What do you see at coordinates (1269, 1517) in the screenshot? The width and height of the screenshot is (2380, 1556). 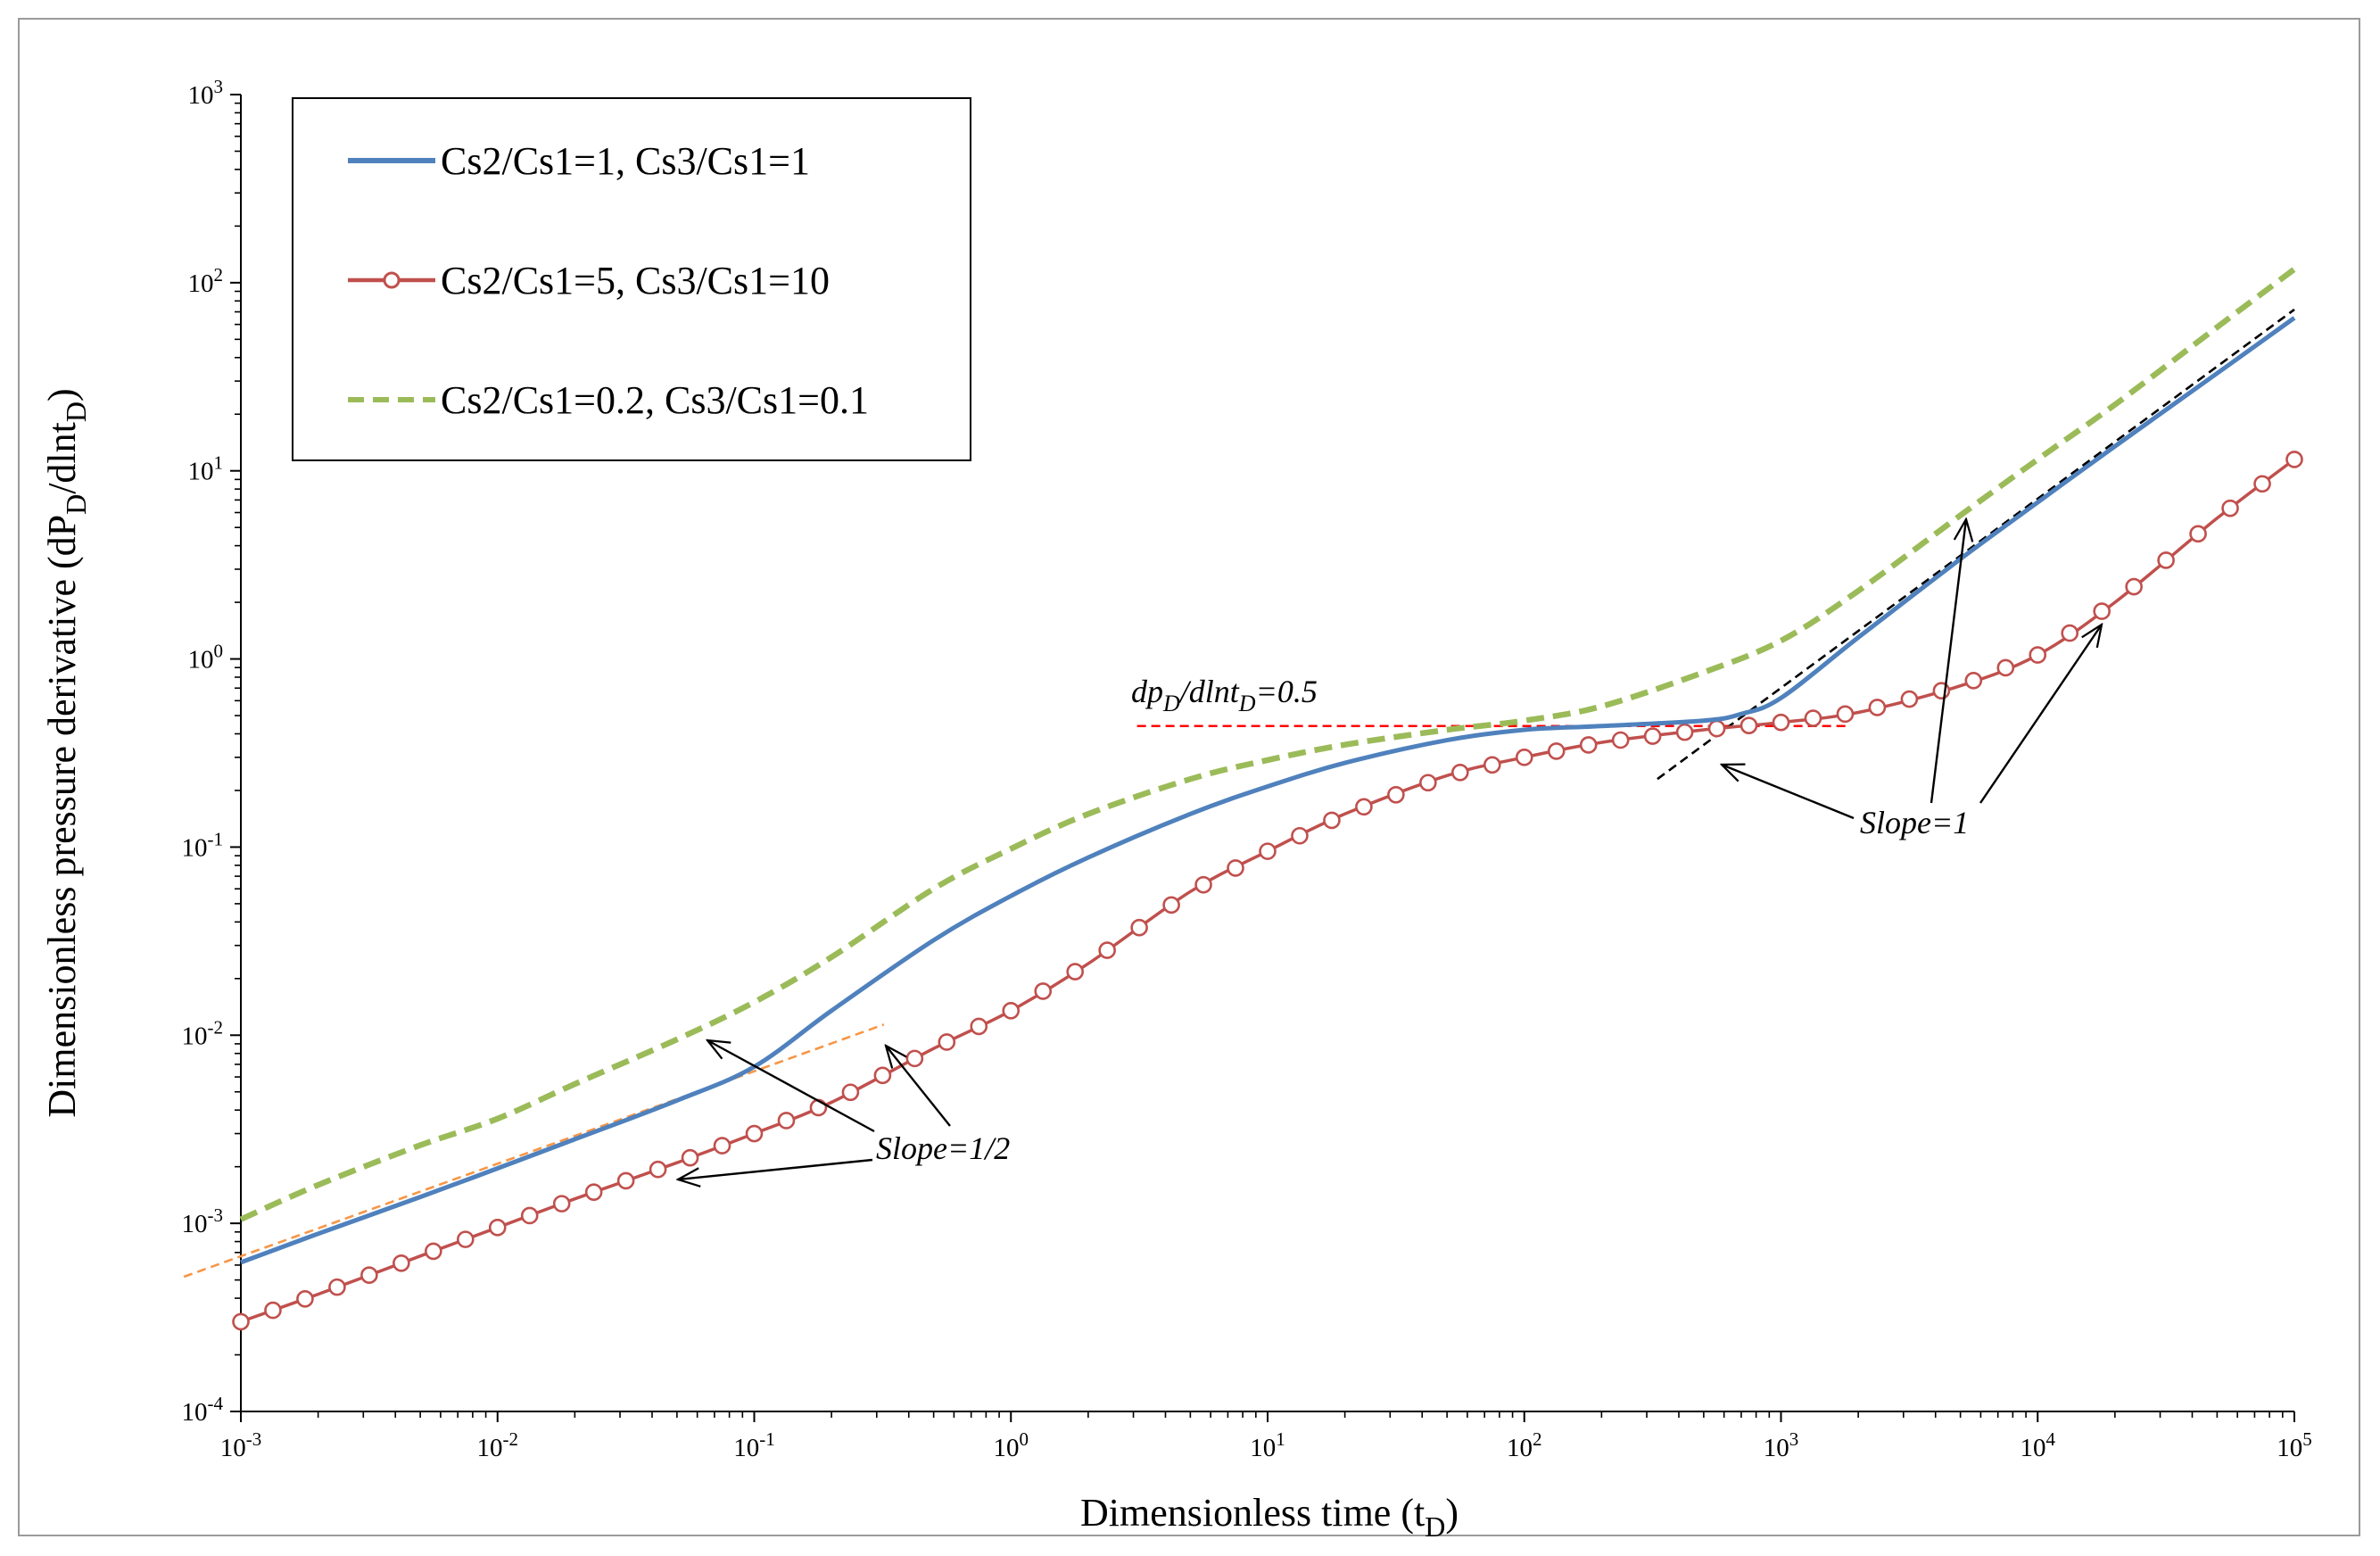 I see `x-axis-title: Dimensionless time (tD)` at bounding box center [1269, 1517].